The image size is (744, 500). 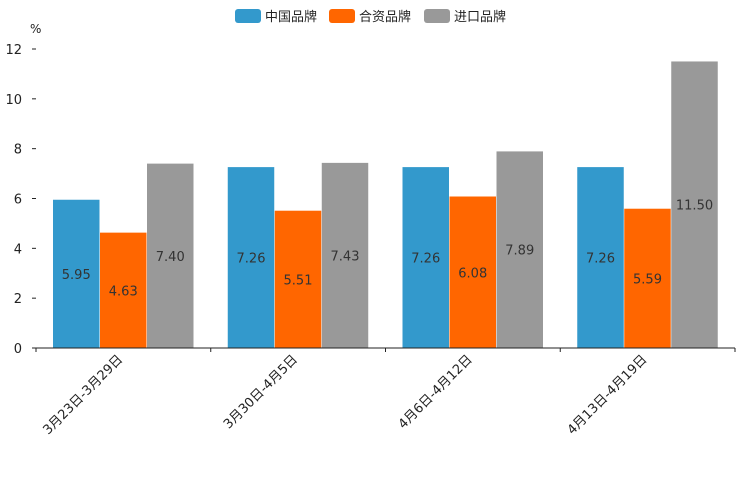 What do you see at coordinates (480, 17) in the screenshot?
I see `legend-label: 进口品牌` at bounding box center [480, 17].